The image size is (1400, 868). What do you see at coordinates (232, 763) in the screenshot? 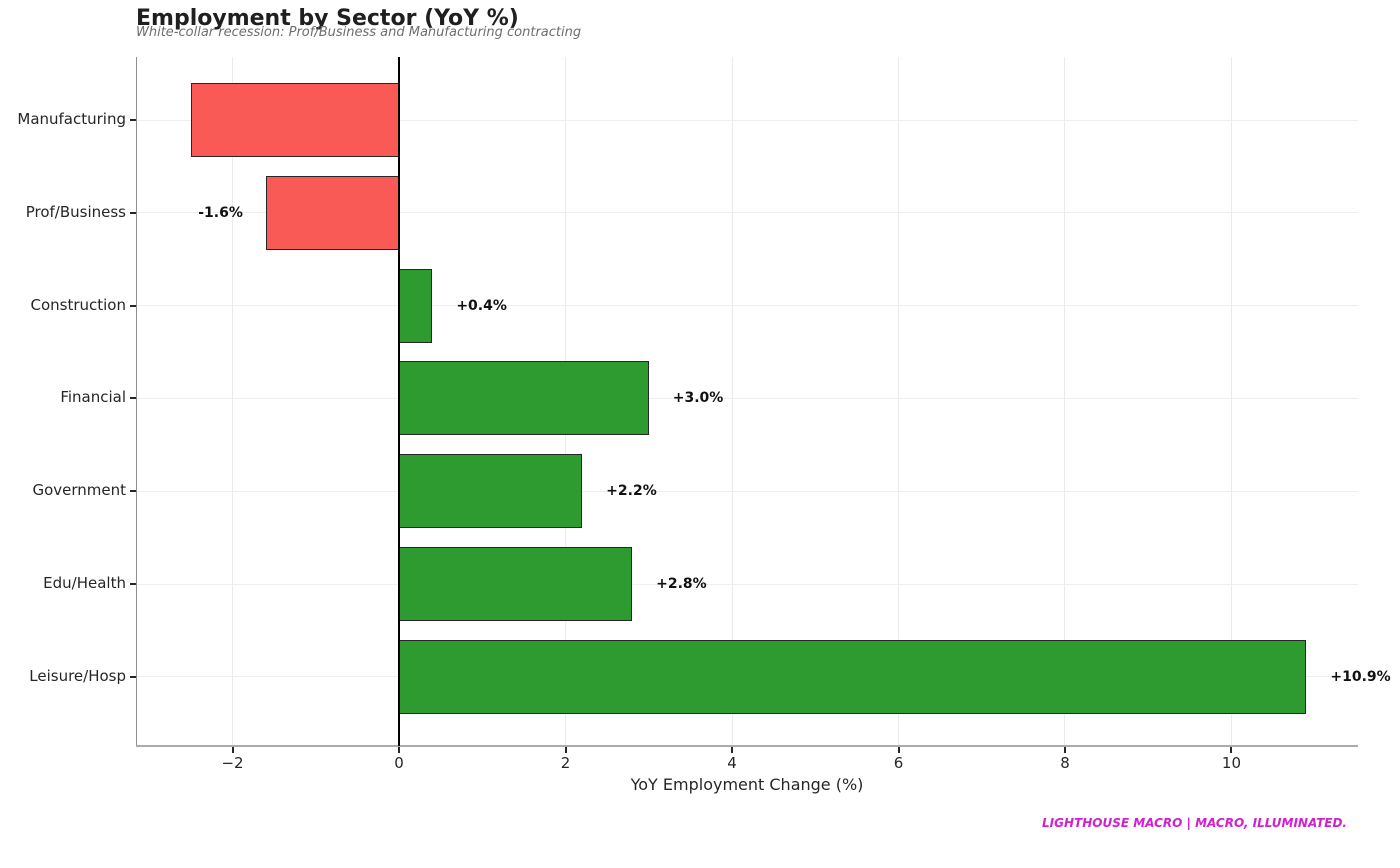
I see `x-tick-label: −2` at bounding box center [232, 763].